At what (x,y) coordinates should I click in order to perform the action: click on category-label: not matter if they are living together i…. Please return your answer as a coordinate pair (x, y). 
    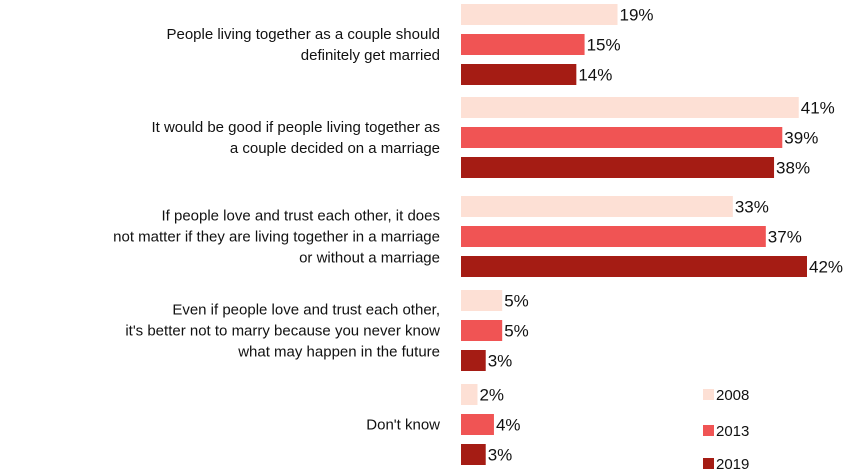
    Looking at the image, I should click on (276, 237).